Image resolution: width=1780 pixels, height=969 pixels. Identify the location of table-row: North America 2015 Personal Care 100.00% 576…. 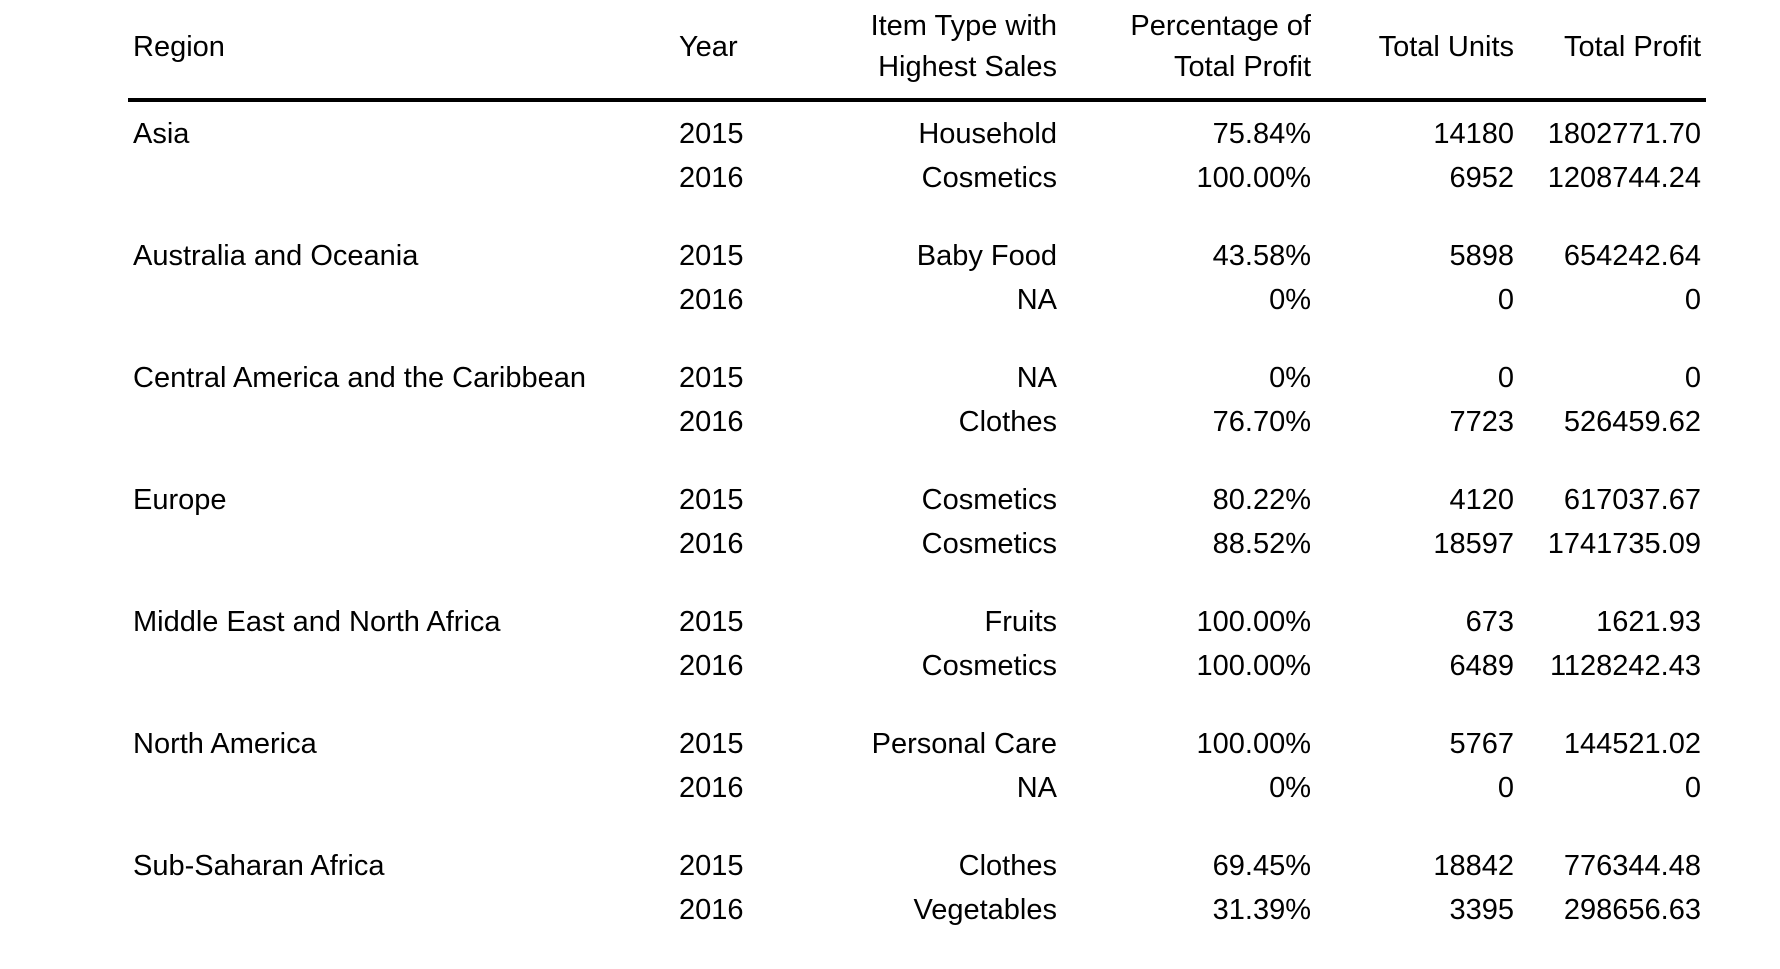
(917, 744).